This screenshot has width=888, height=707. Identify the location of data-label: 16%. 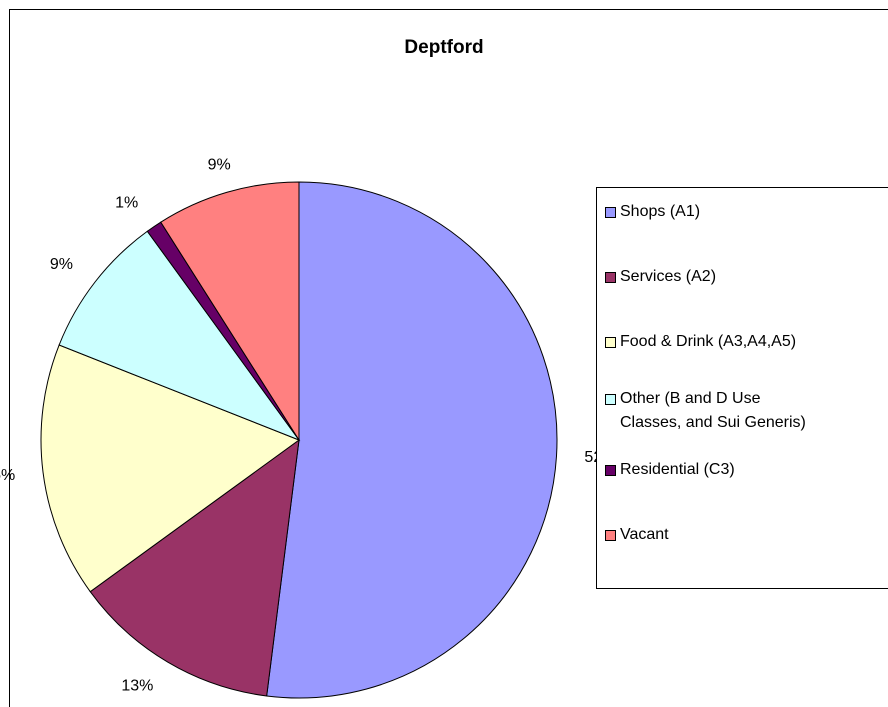
(7, 475).